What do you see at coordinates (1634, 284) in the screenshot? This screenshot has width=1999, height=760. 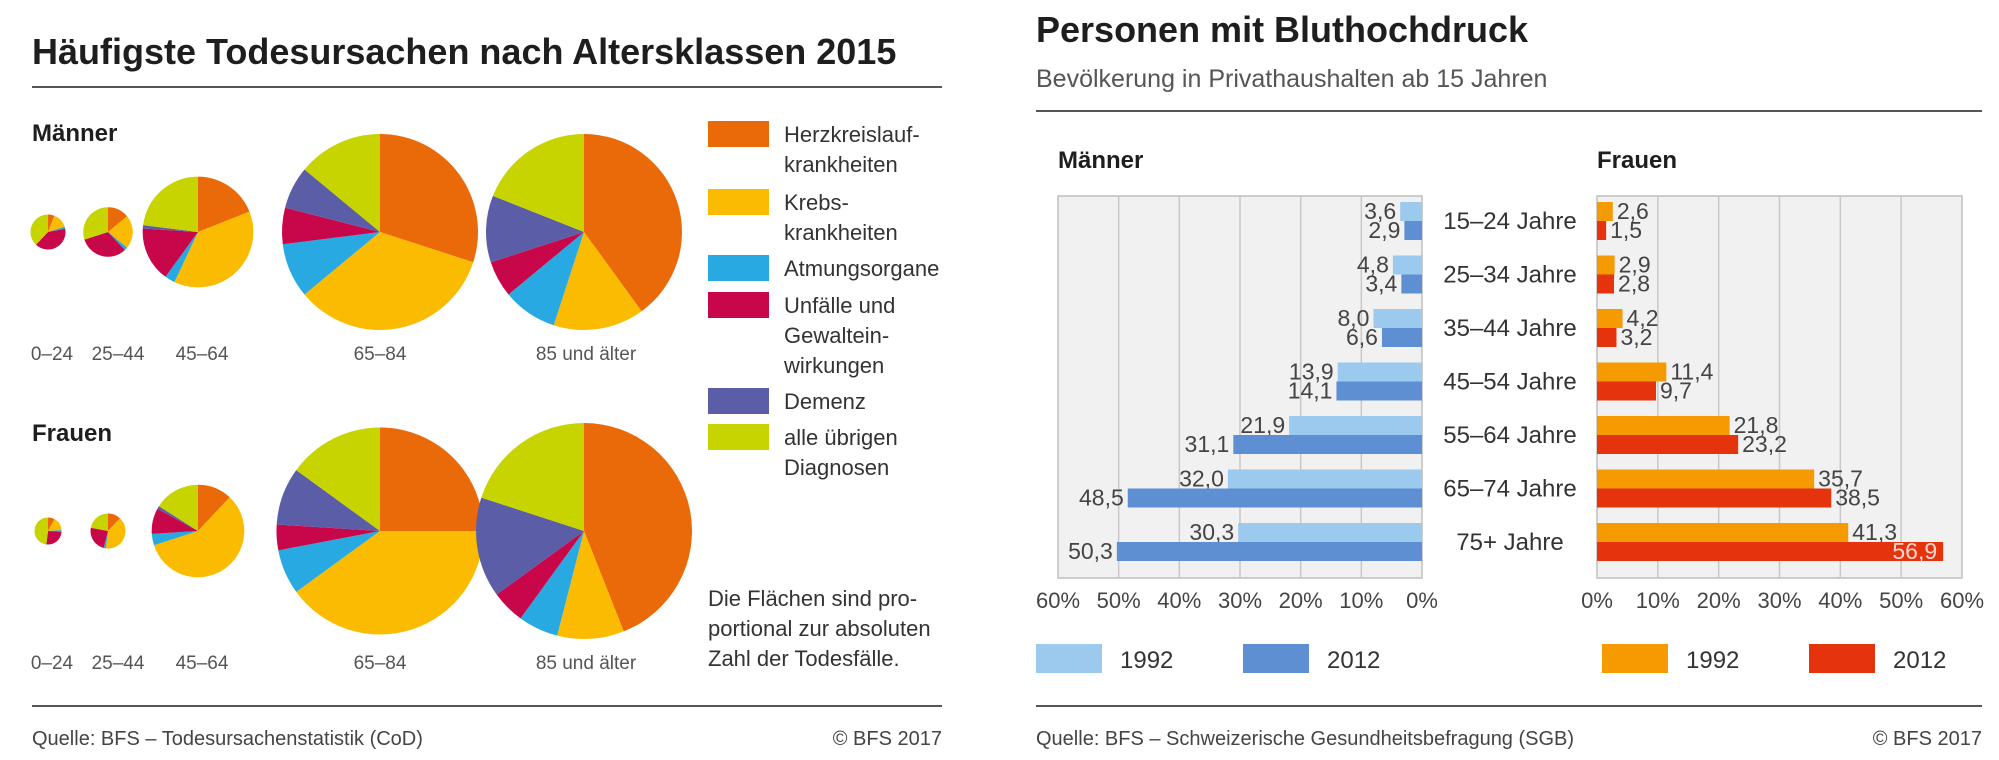 I see `women-value-label-2012: 2,8` at bounding box center [1634, 284].